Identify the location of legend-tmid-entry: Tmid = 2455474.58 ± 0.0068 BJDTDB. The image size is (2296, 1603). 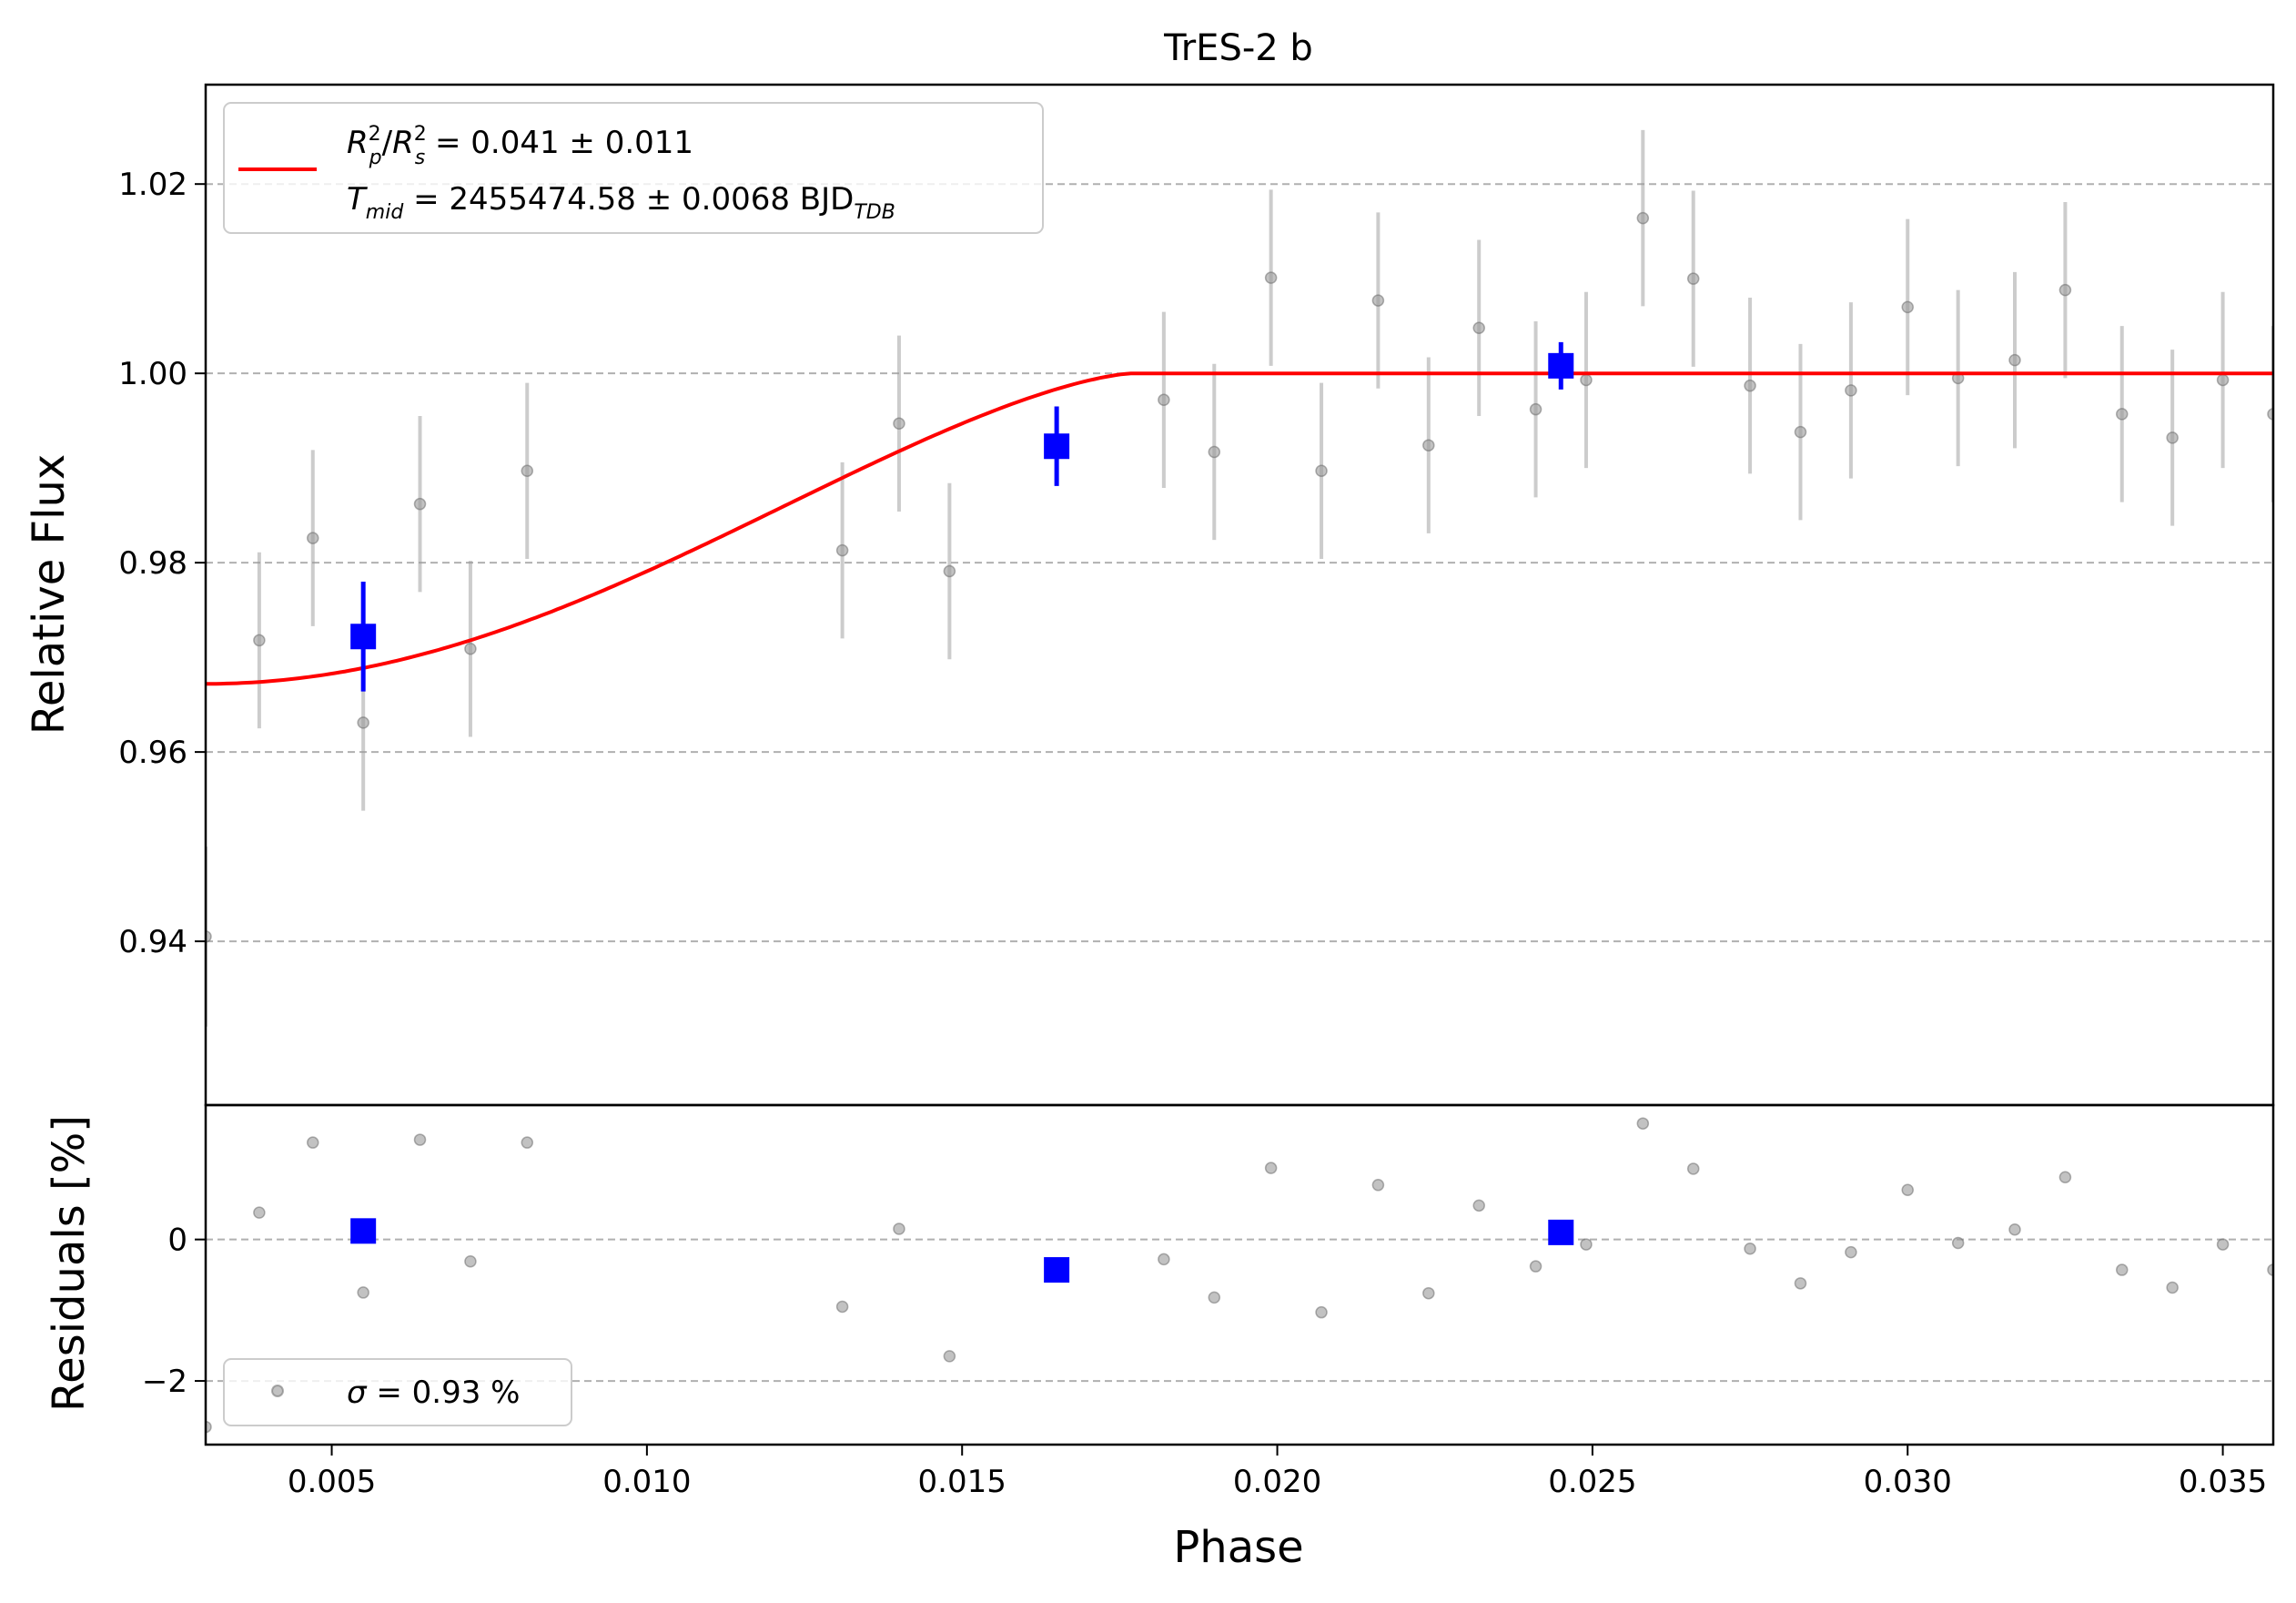
(621, 202).